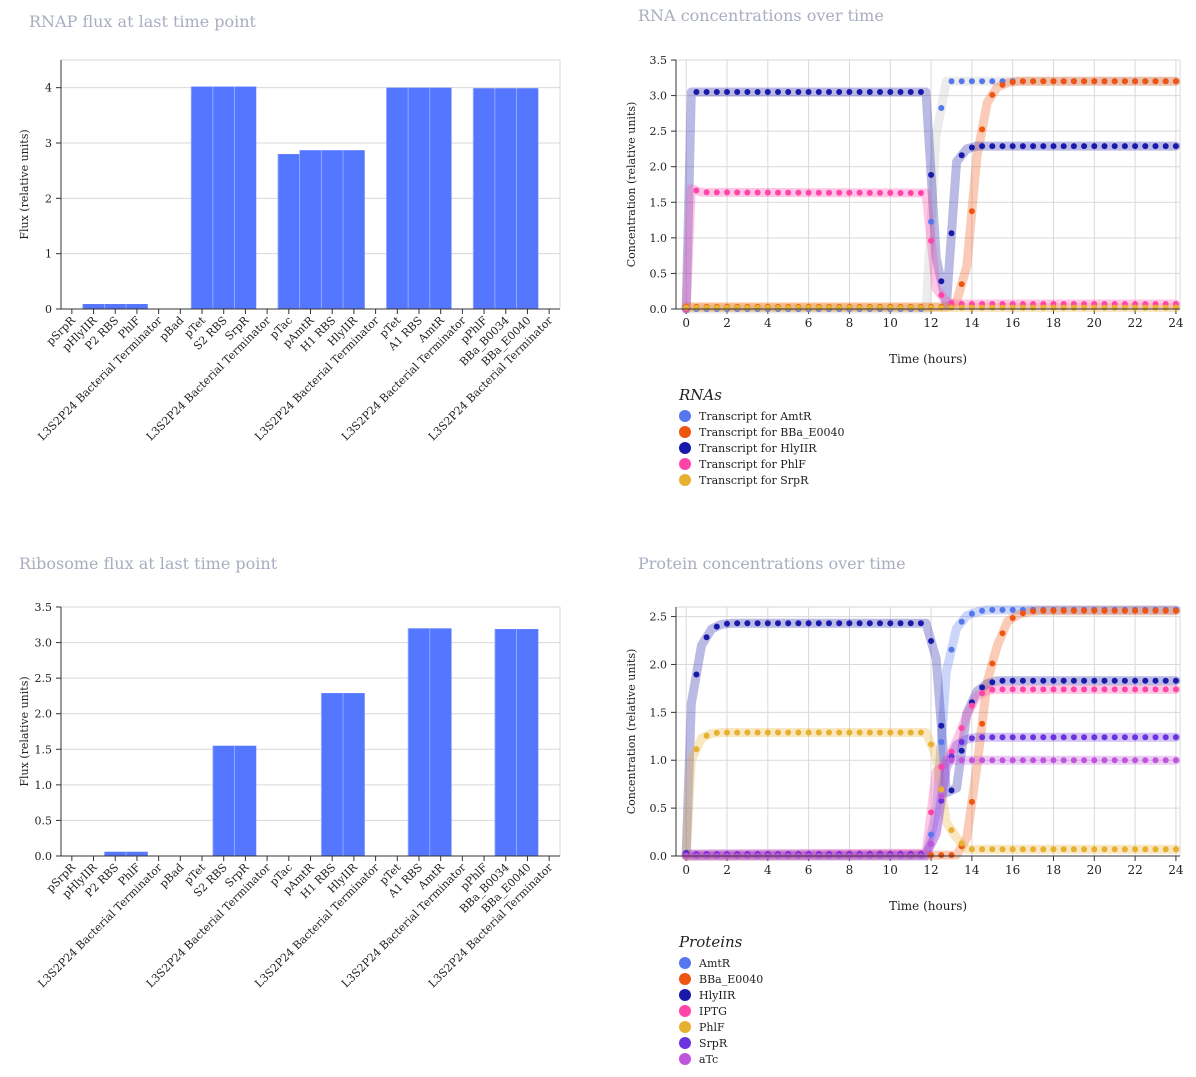 The width and height of the screenshot is (1196, 1077). What do you see at coordinates (48, 143) in the screenshot?
I see `y-tick-label: 3` at bounding box center [48, 143].